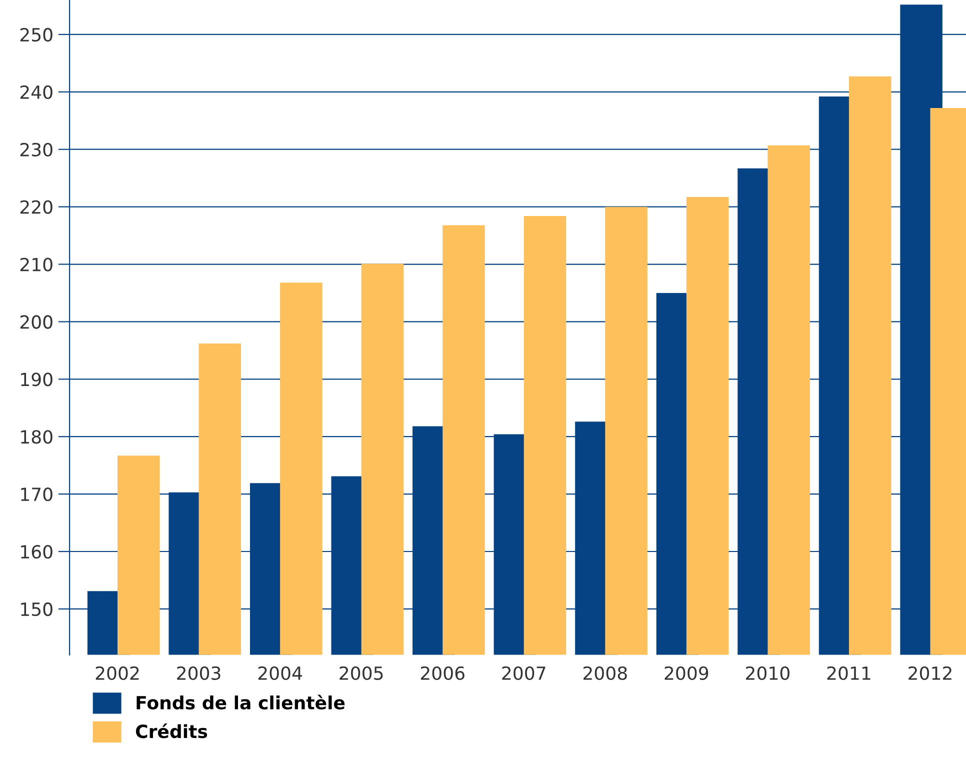  What do you see at coordinates (442, 673) in the screenshot?
I see `x-tick-label: 2006` at bounding box center [442, 673].